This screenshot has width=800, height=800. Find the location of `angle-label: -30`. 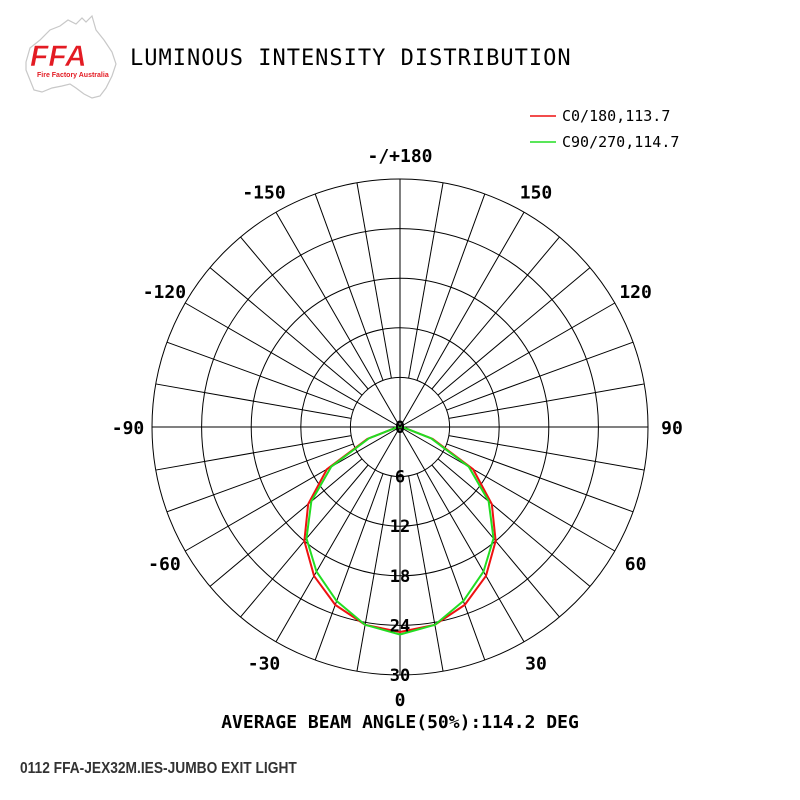

angle-label: -30 is located at coordinates (264, 664).